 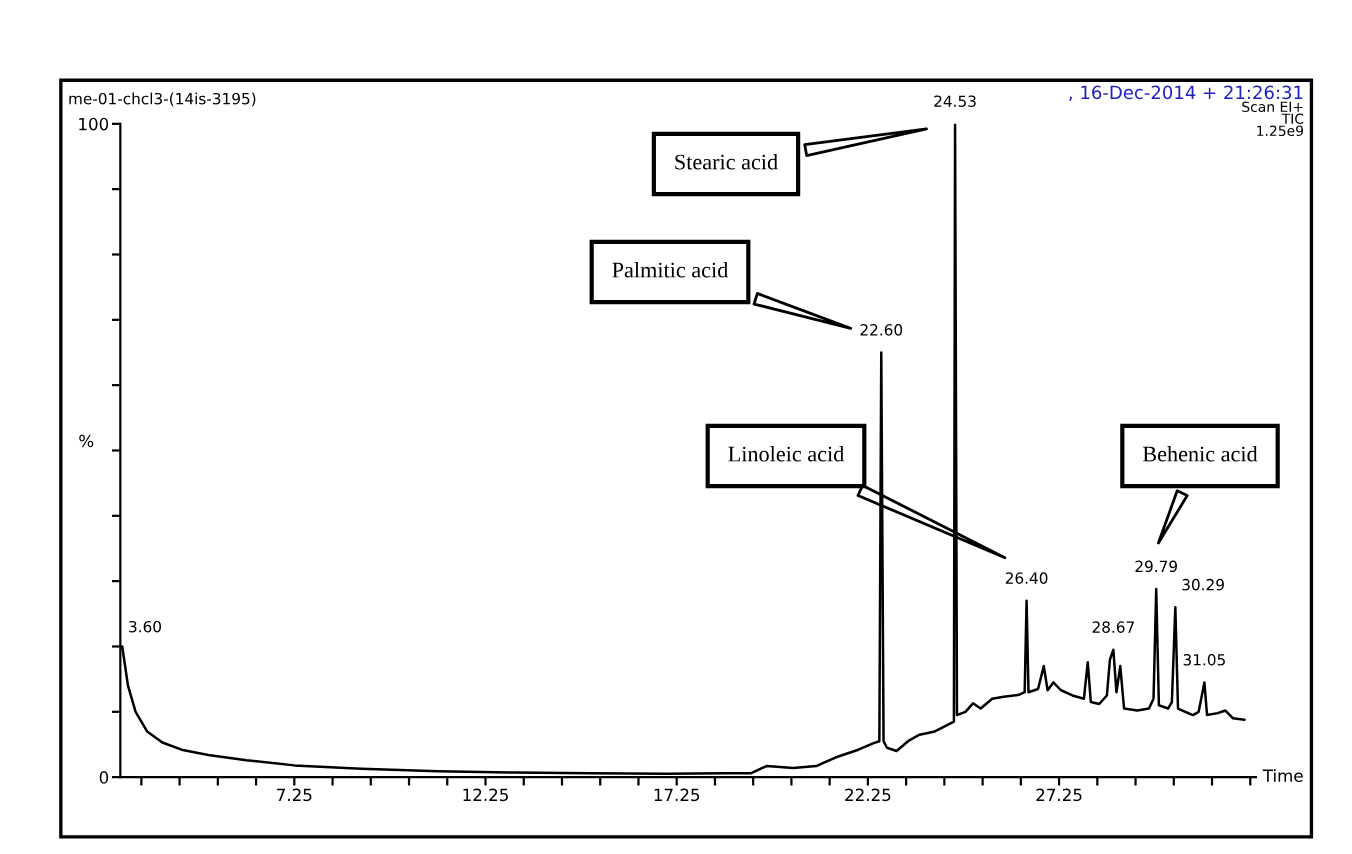 I want to click on x-tick-label: 27.25, so click(x=1059, y=795).